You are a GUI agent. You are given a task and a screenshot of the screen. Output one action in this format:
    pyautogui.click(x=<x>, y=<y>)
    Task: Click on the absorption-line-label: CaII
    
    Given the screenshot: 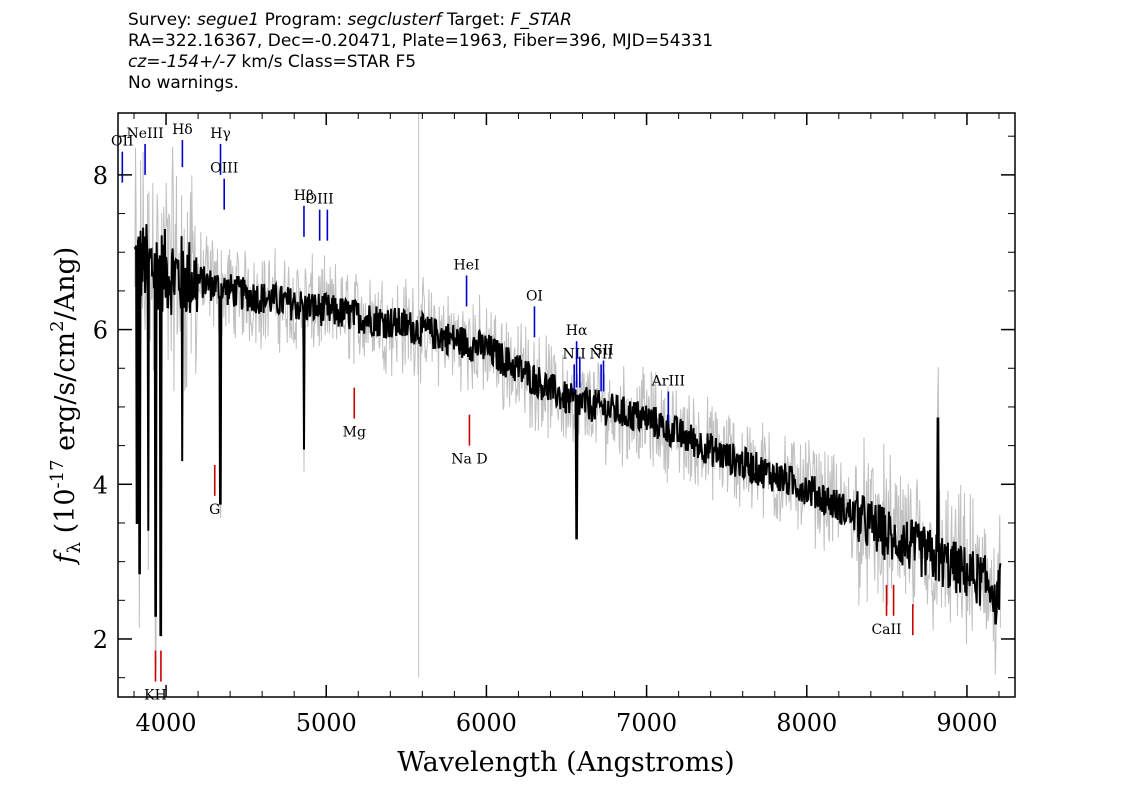 What is the action you would take?
    pyautogui.click(x=886, y=630)
    